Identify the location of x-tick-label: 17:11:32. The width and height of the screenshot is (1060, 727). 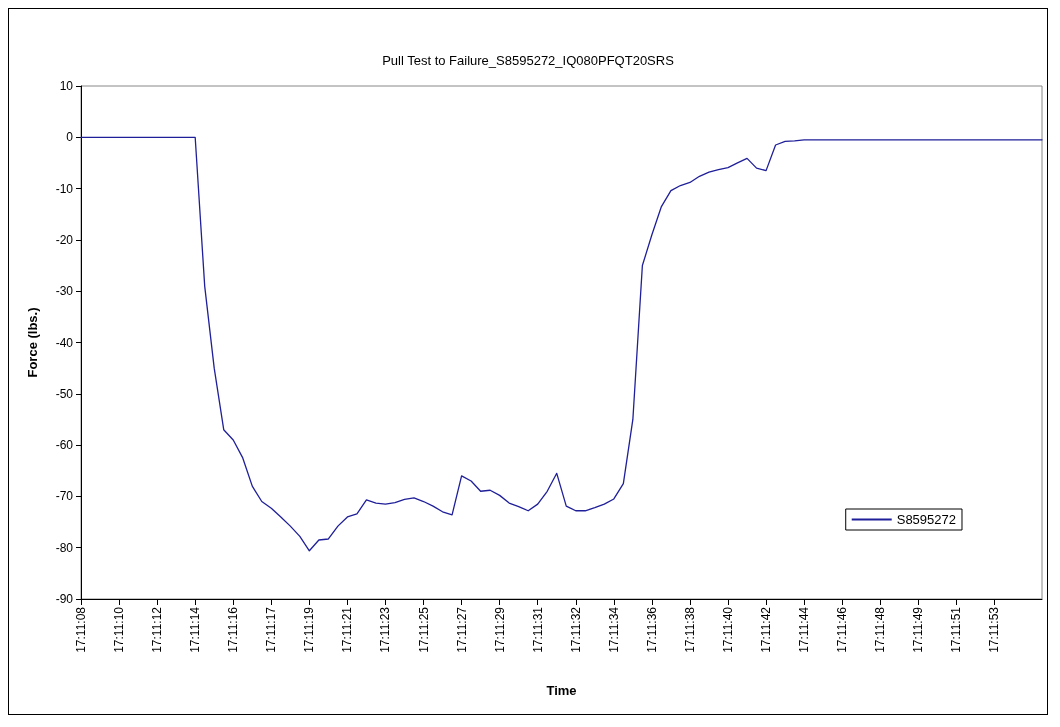
(575, 629).